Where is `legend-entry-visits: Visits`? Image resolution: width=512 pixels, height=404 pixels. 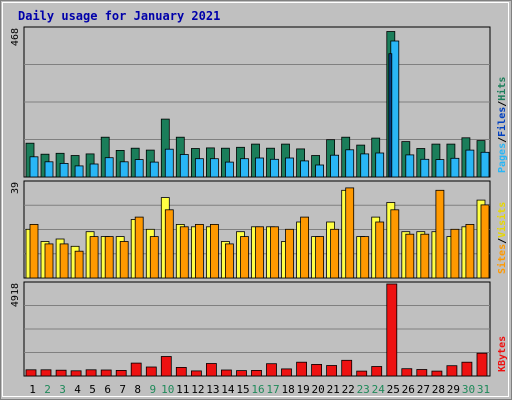
legend-entry-visits: Visits is located at coordinates (502, 220).